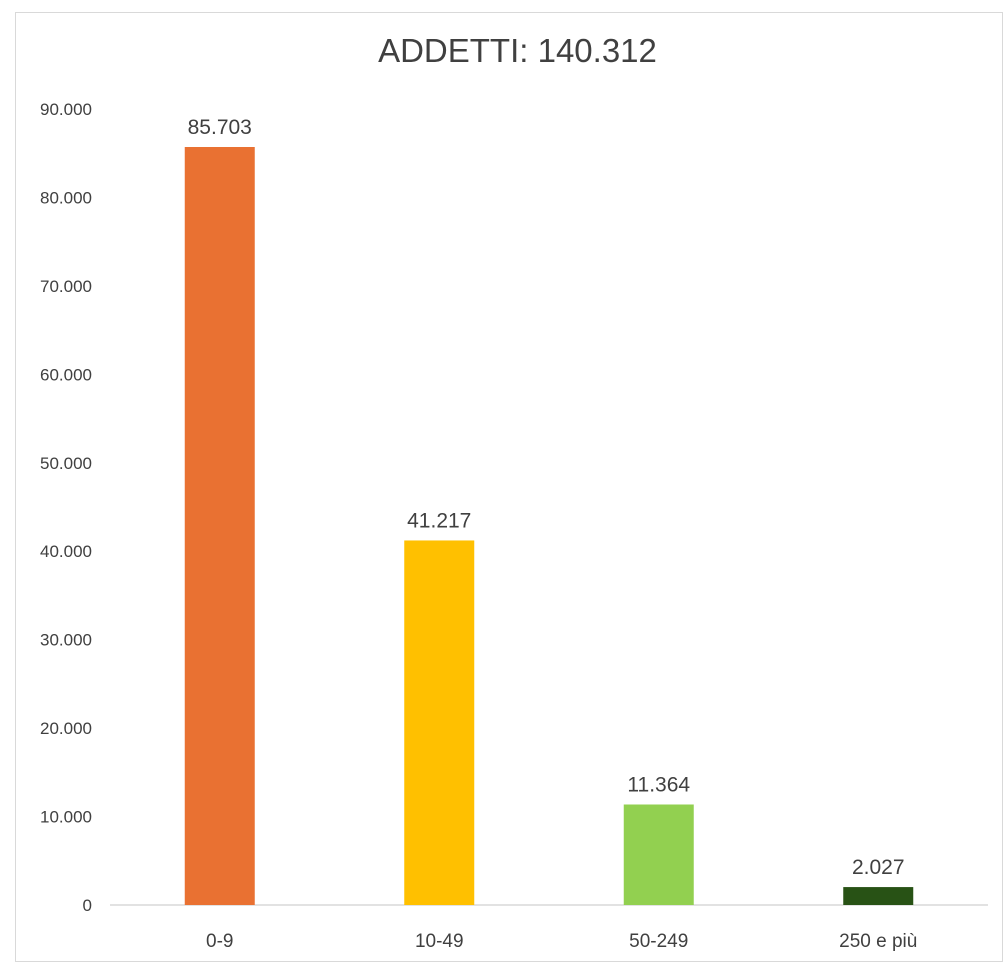  What do you see at coordinates (66, 109) in the screenshot?
I see `y-tick-label: 90.000` at bounding box center [66, 109].